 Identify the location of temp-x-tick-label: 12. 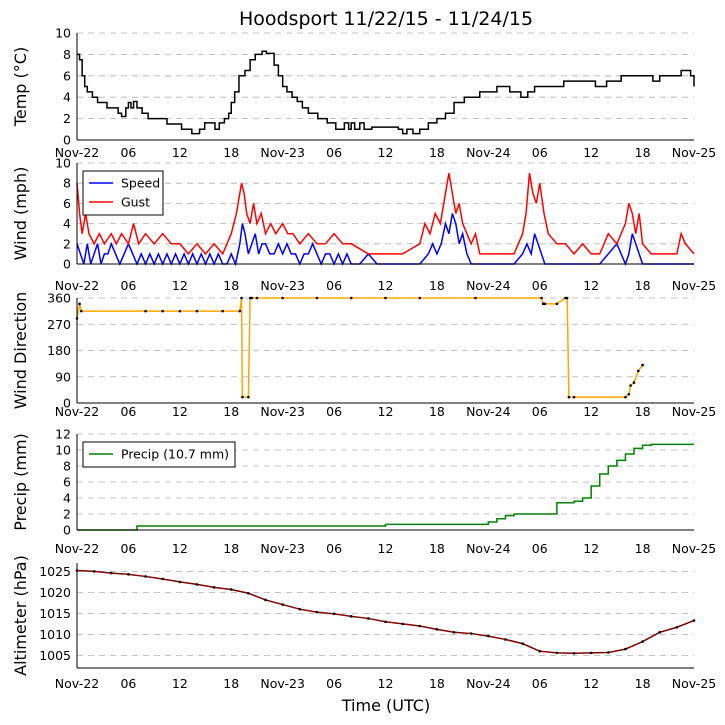
(591, 152).